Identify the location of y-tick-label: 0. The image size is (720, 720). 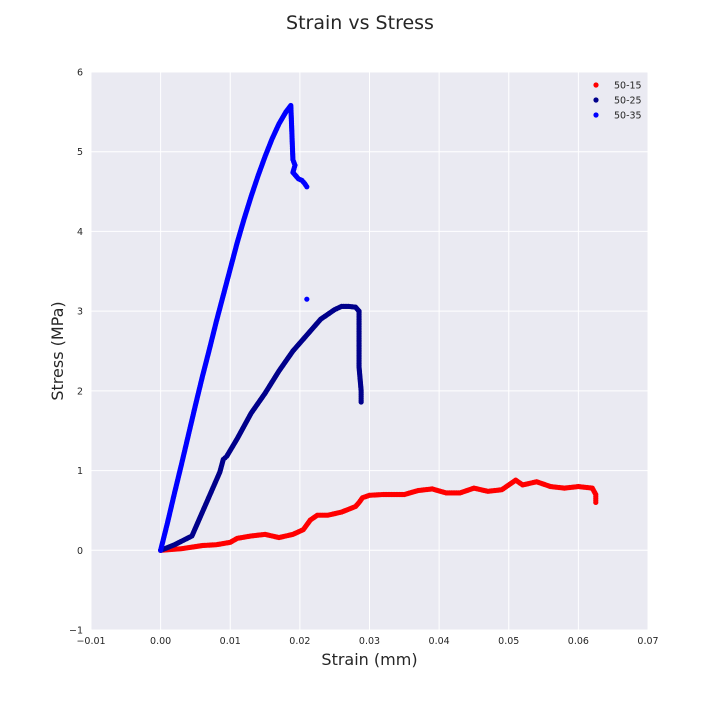
(80, 551).